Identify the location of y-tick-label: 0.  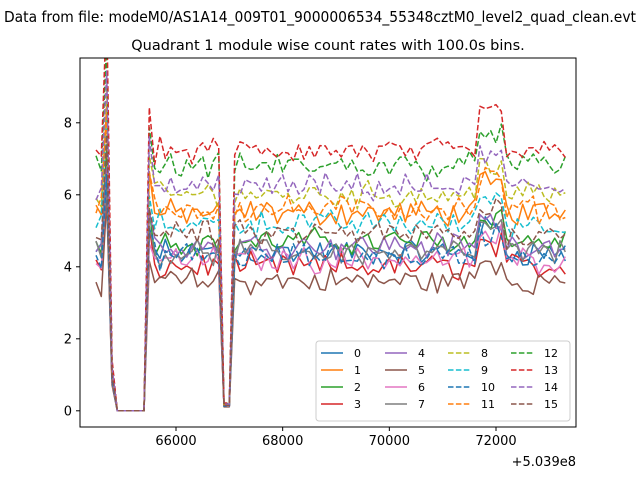
(68, 411).